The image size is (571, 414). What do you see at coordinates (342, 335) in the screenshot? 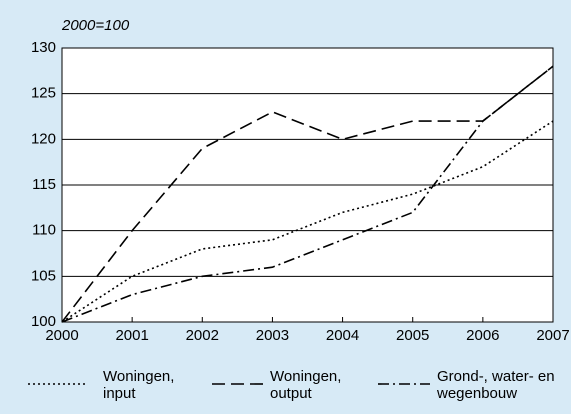
I see `x-tick-label: 2004` at bounding box center [342, 335].